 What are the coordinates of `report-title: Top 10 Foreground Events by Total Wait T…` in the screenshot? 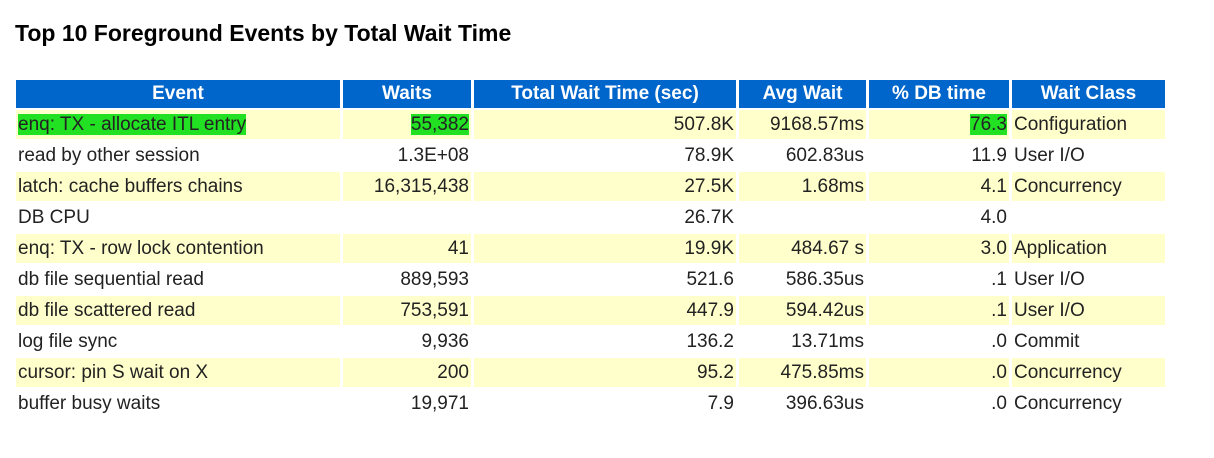 It's located at (263, 33).